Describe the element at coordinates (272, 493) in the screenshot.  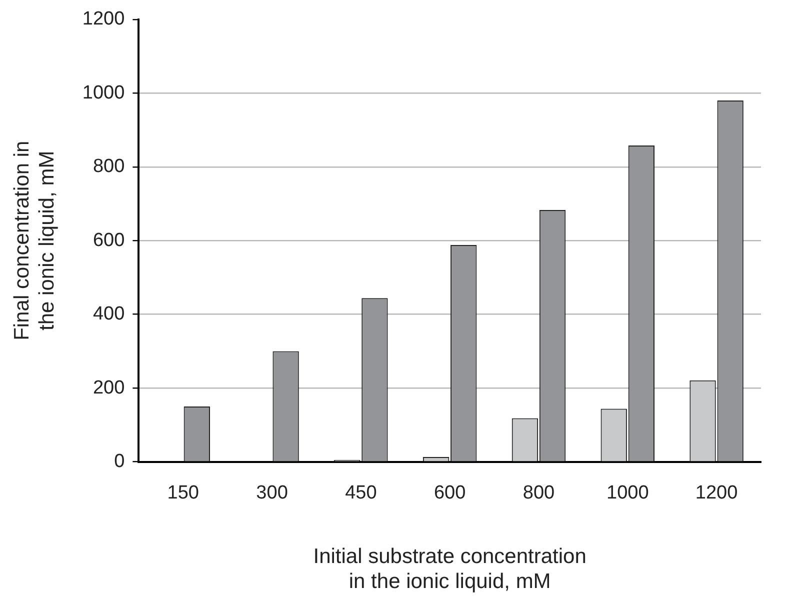
I see `x-tick-label: 300` at that location.